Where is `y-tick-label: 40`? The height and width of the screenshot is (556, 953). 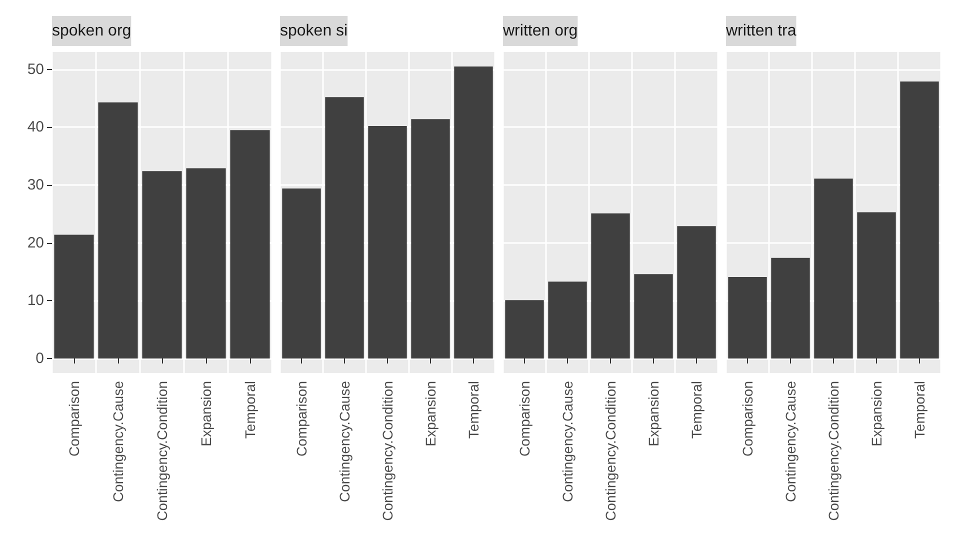
y-tick-label: 40 is located at coordinates (35, 127).